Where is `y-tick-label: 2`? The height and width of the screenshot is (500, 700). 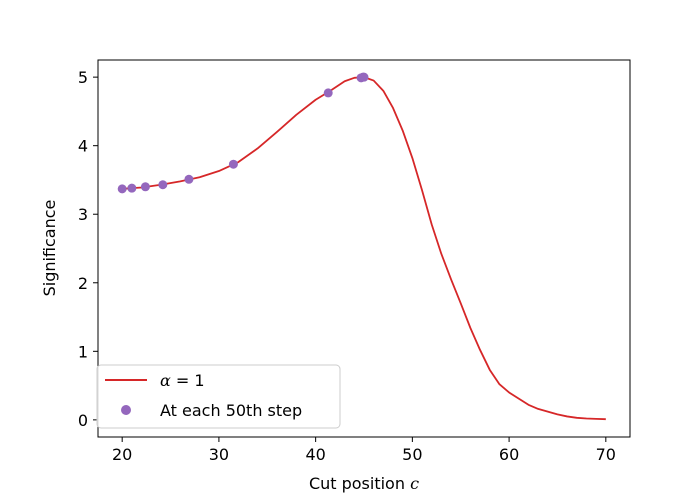
y-tick-label: 2 is located at coordinates (83, 283).